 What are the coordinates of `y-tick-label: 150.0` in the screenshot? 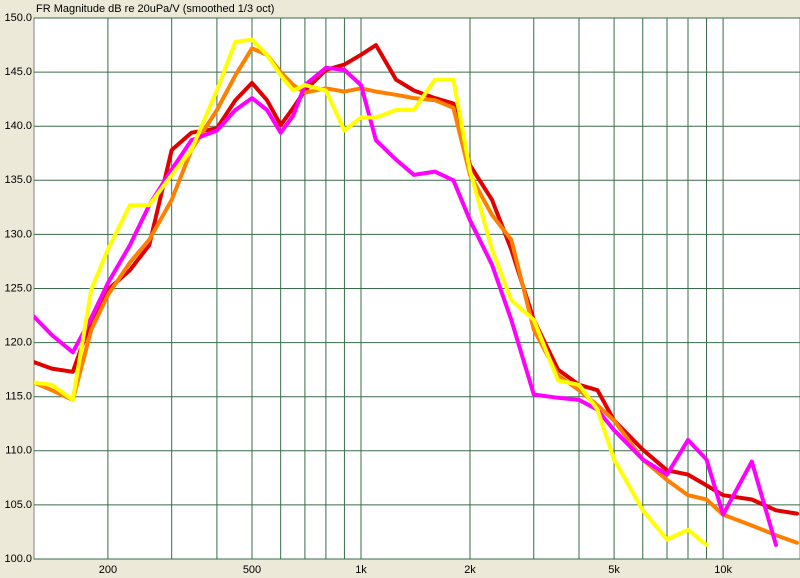 It's located at (18, 18).